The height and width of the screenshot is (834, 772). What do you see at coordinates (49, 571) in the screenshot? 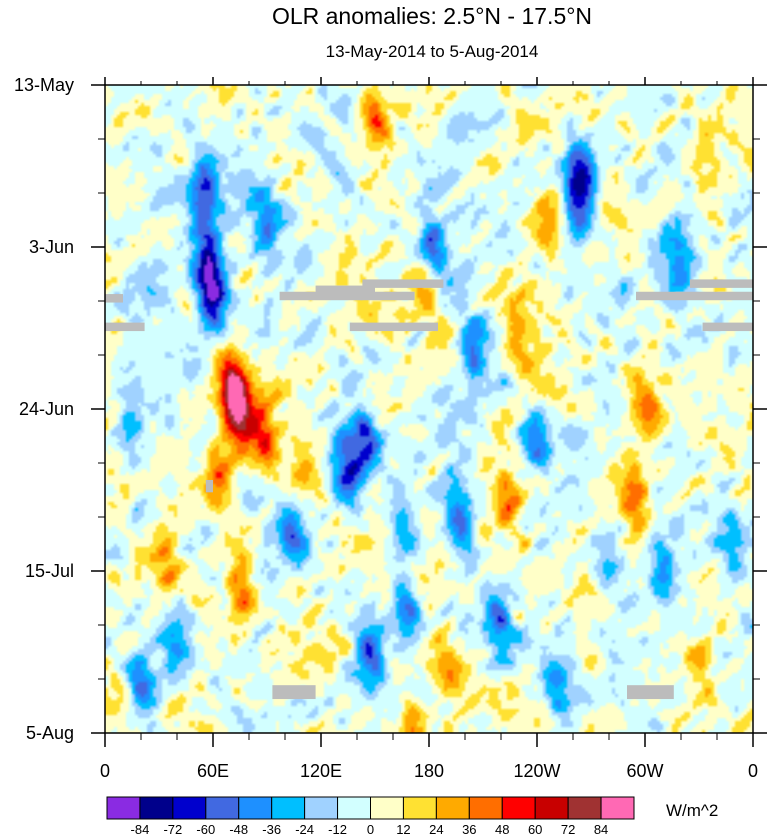
I see `y-tick-label: 15-Jul` at bounding box center [49, 571].